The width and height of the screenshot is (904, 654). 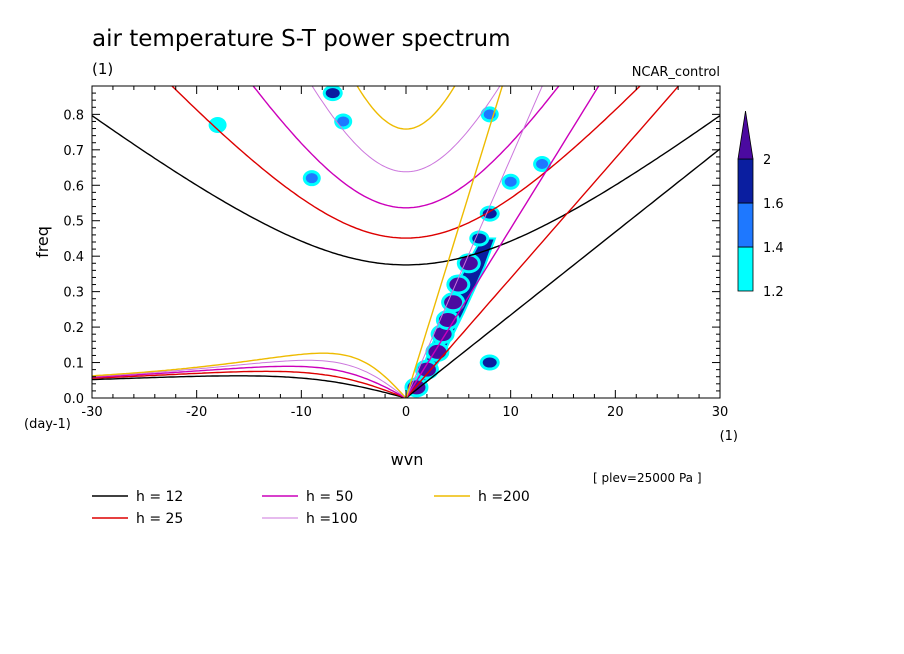 I want to click on y-tick-label: 0.4, so click(x=73, y=257).